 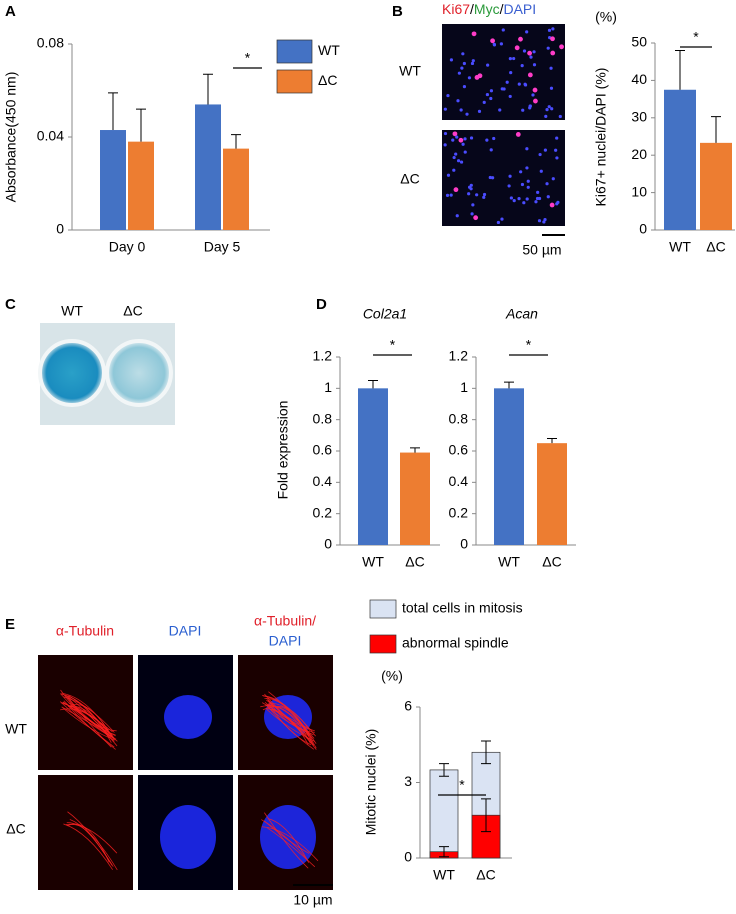 I want to click on dapi, so click(x=188, y=837).